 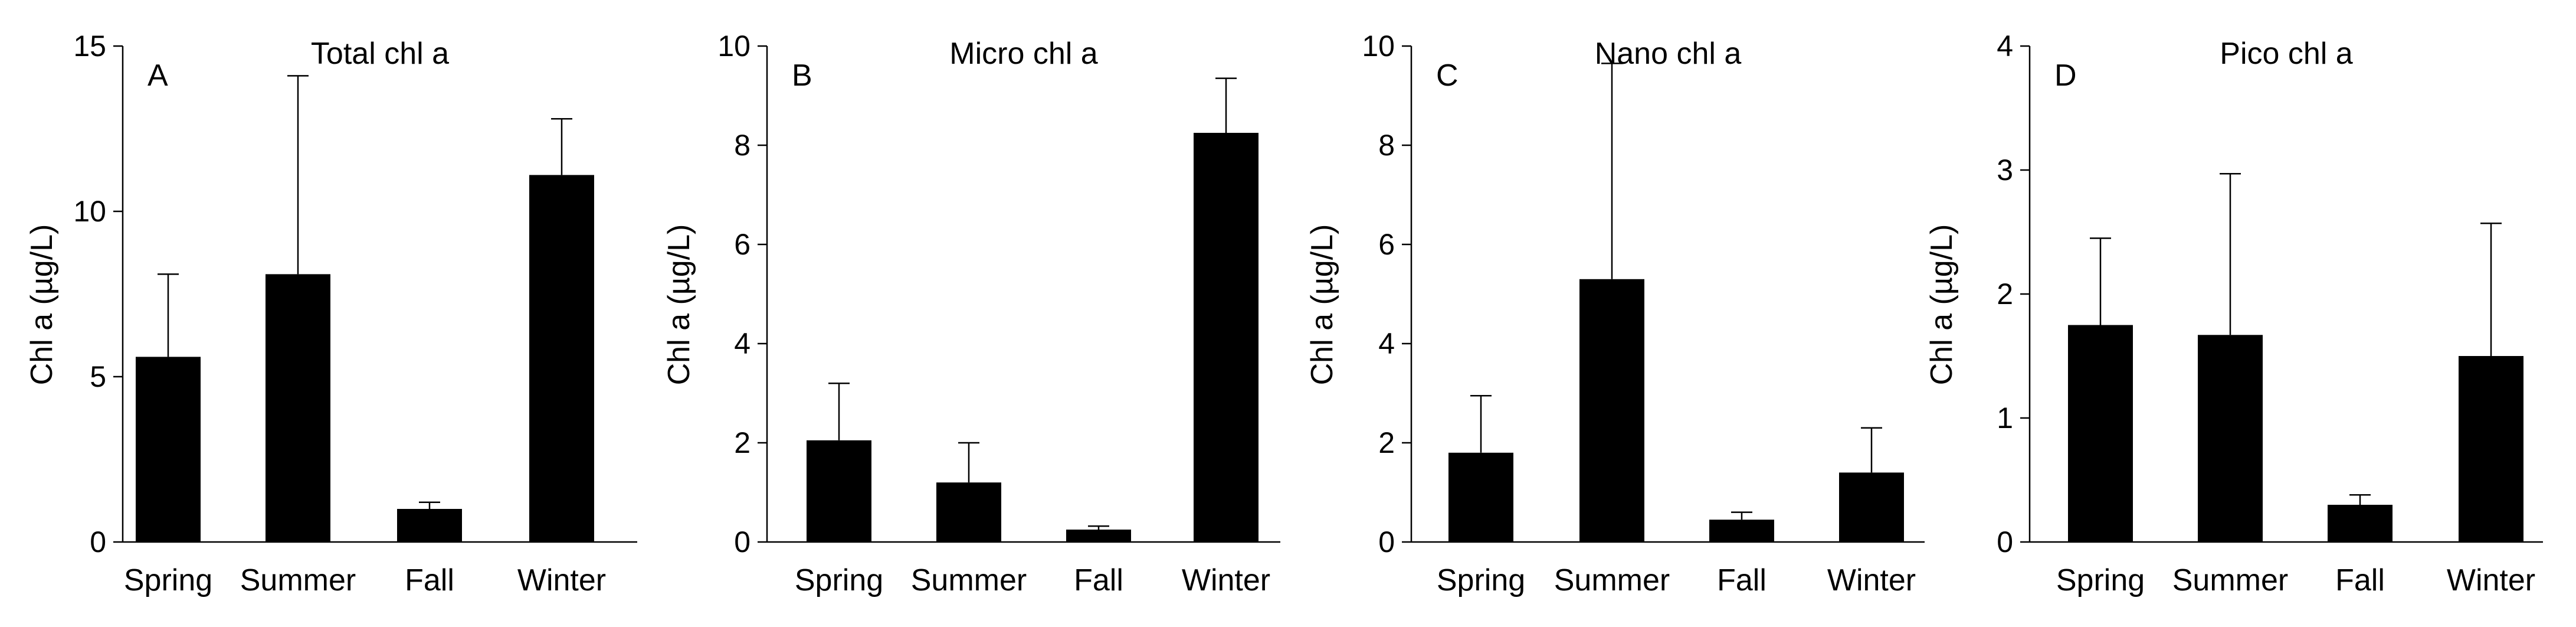 What do you see at coordinates (2005, 418) in the screenshot?
I see `y-tick-label: 1` at bounding box center [2005, 418].